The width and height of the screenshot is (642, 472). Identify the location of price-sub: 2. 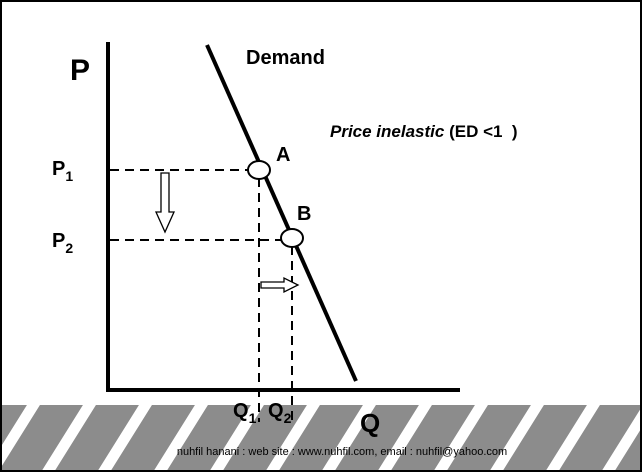
(69, 248).